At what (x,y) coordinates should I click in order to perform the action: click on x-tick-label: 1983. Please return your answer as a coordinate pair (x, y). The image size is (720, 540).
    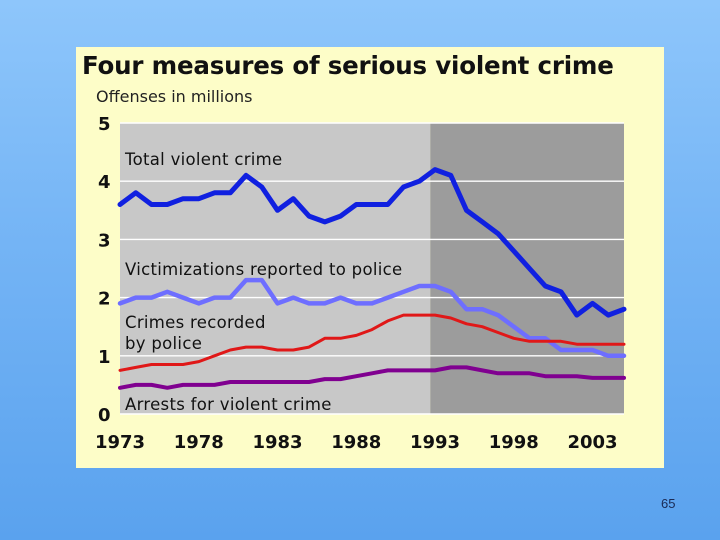
    Looking at the image, I should click on (277, 442).